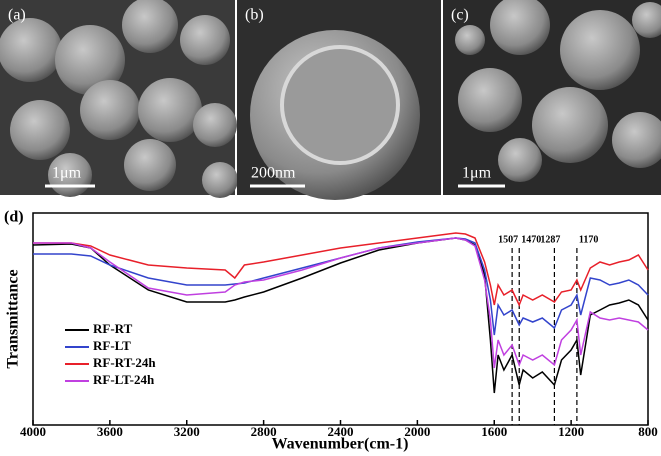 This screenshot has width=661, height=456. Describe the element at coordinates (187, 431) in the screenshot. I see `x-tick-label: 3200` at that location.